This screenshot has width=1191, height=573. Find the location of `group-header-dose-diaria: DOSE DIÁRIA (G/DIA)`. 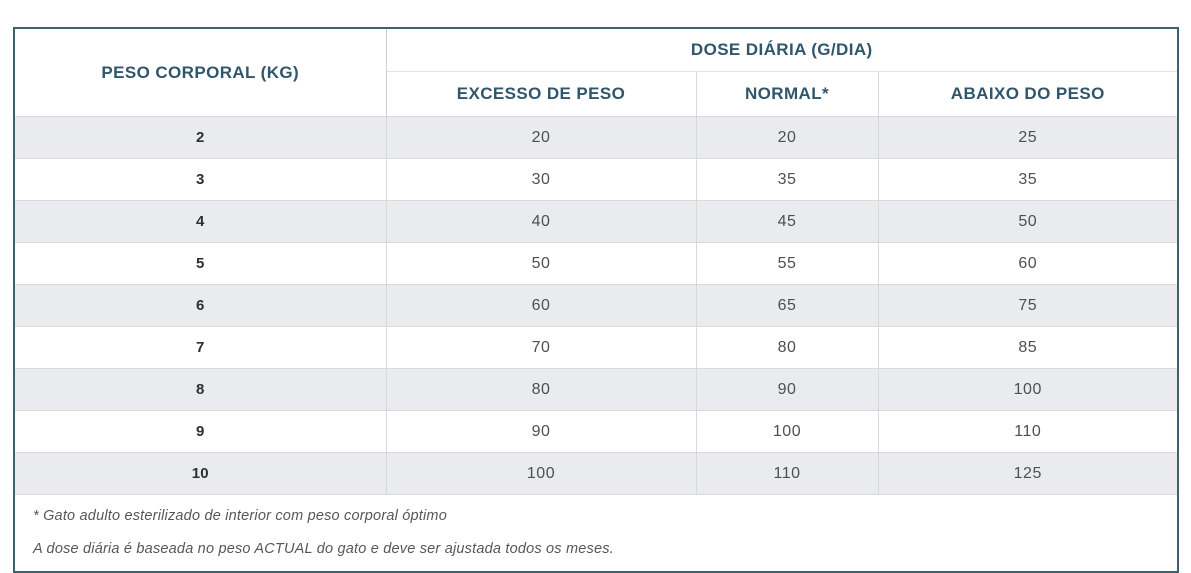

group-header-dose-diaria: DOSE DIÁRIA (G/DIA) is located at coordinates (782, 50).